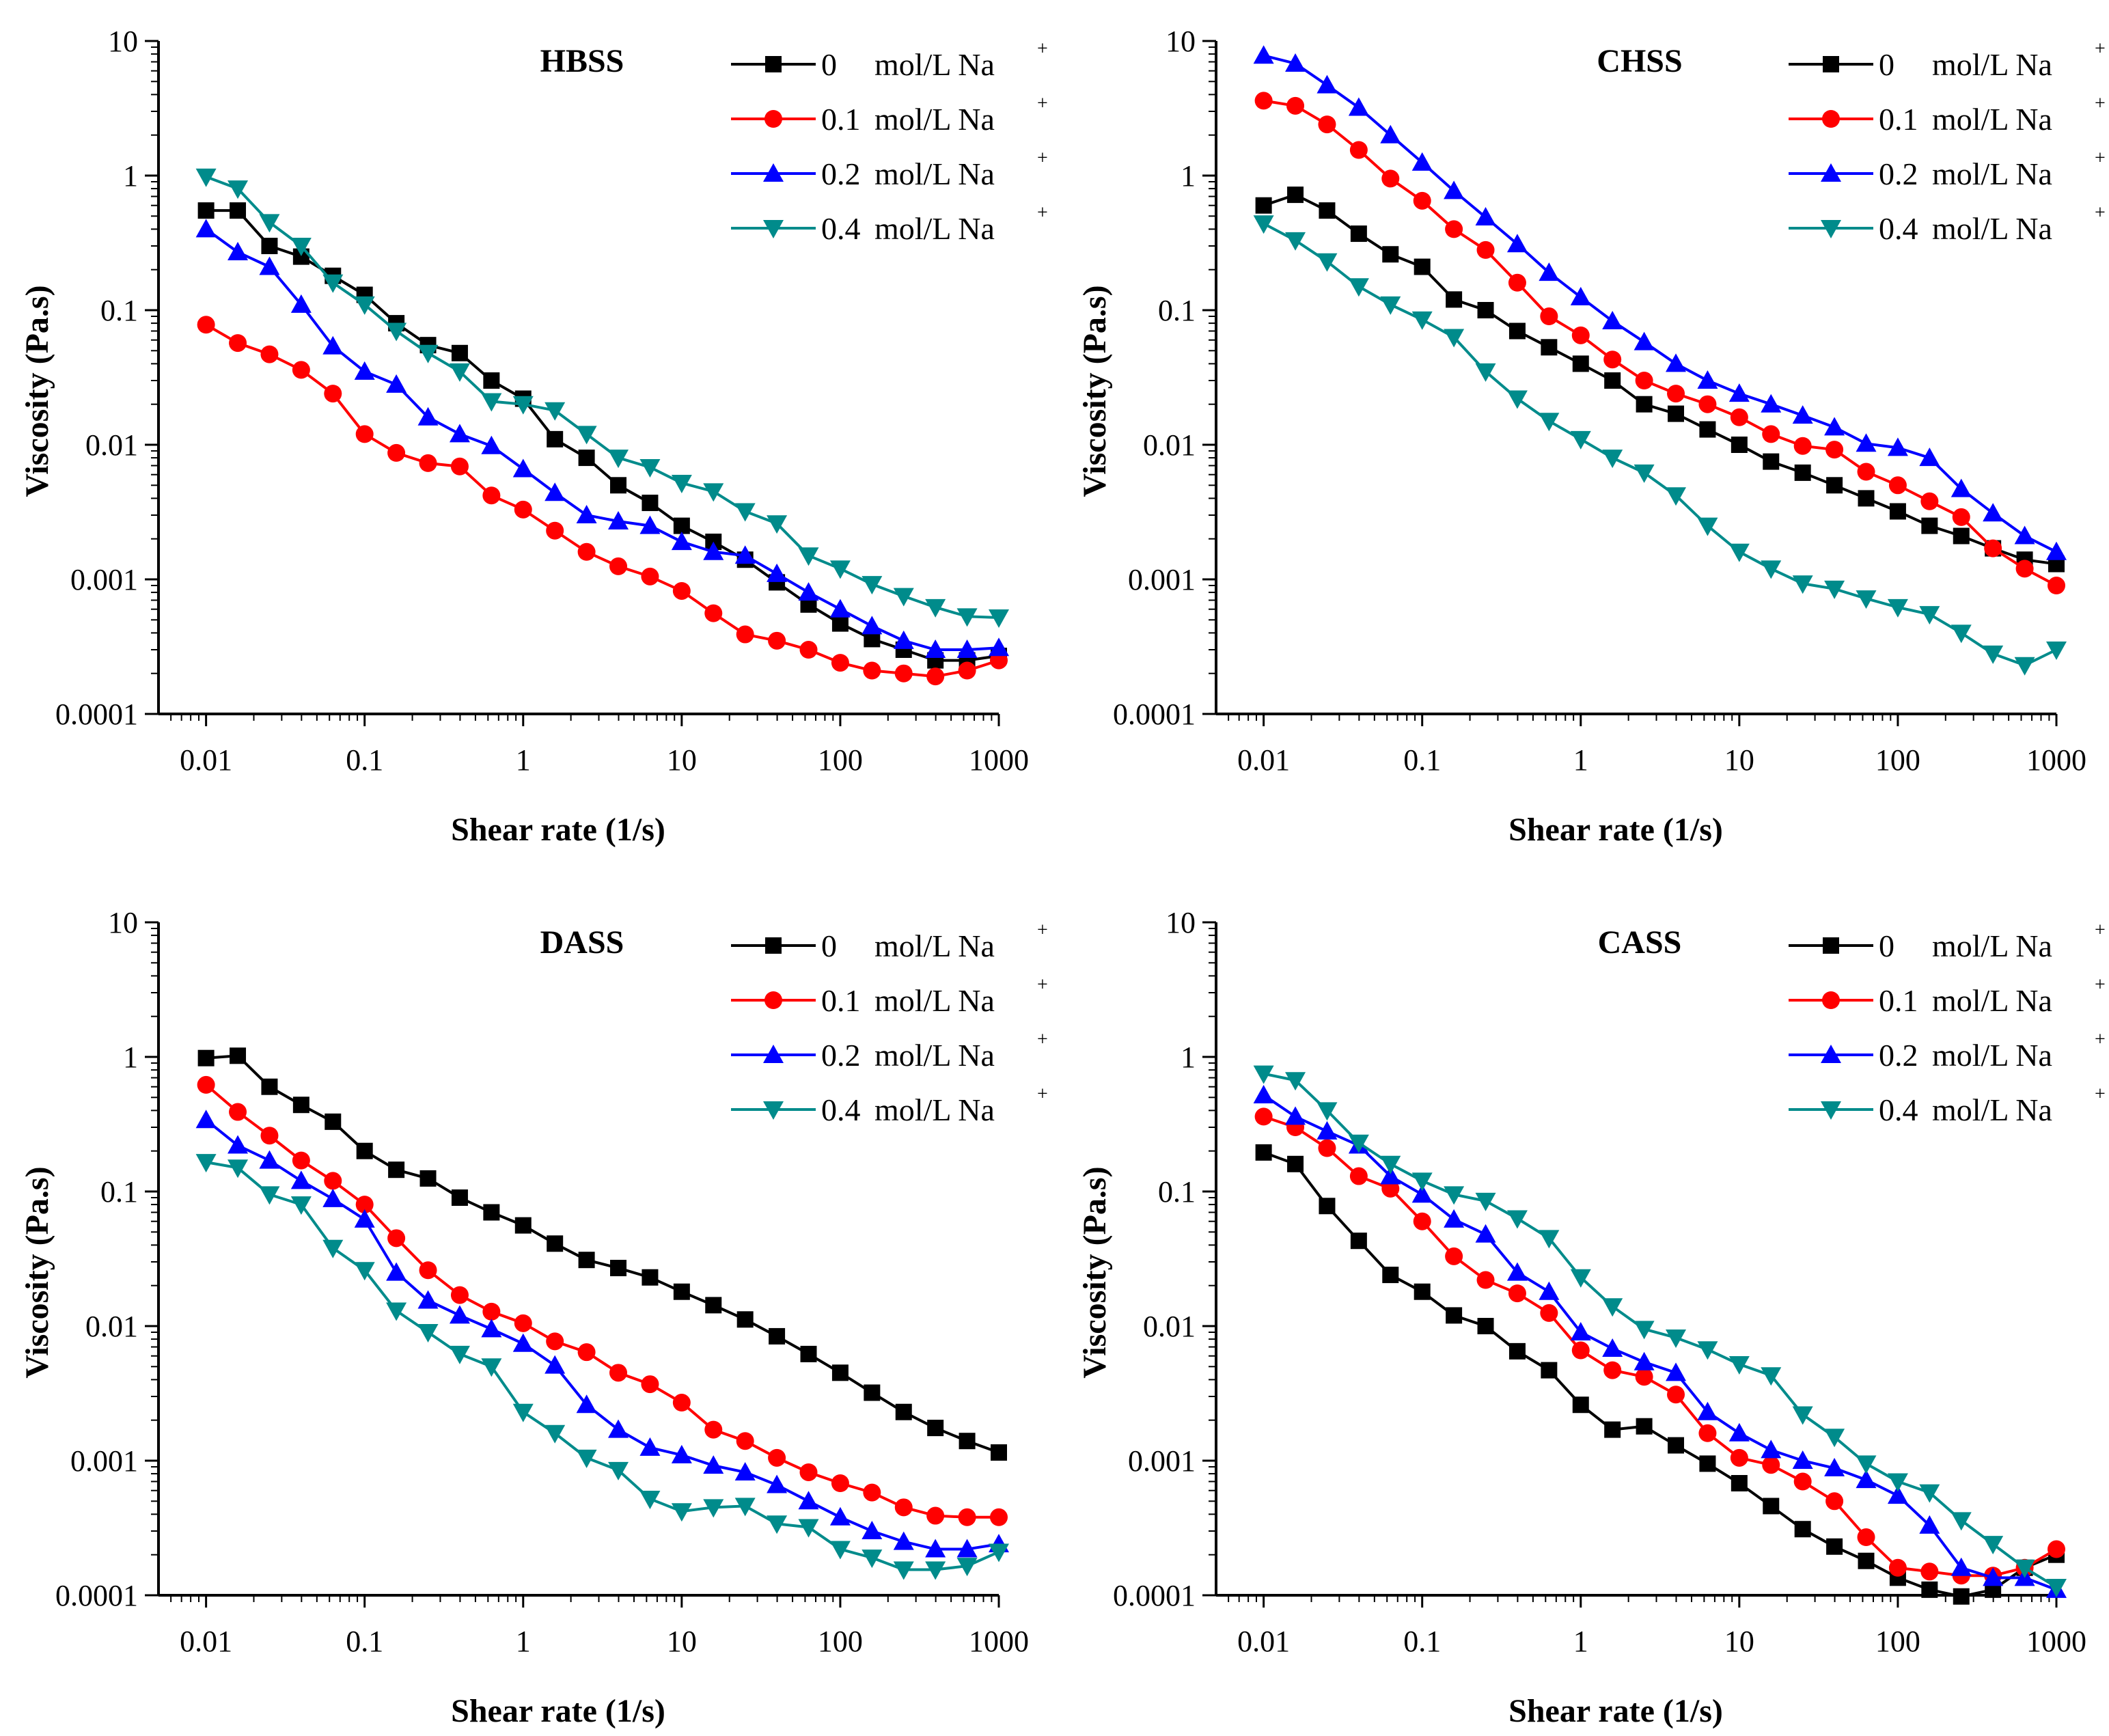 The image size is (2109, 1736). Describe the element at coordinates (523, 760) in the screenshot. I see `x-tick-label: 1` at that location.